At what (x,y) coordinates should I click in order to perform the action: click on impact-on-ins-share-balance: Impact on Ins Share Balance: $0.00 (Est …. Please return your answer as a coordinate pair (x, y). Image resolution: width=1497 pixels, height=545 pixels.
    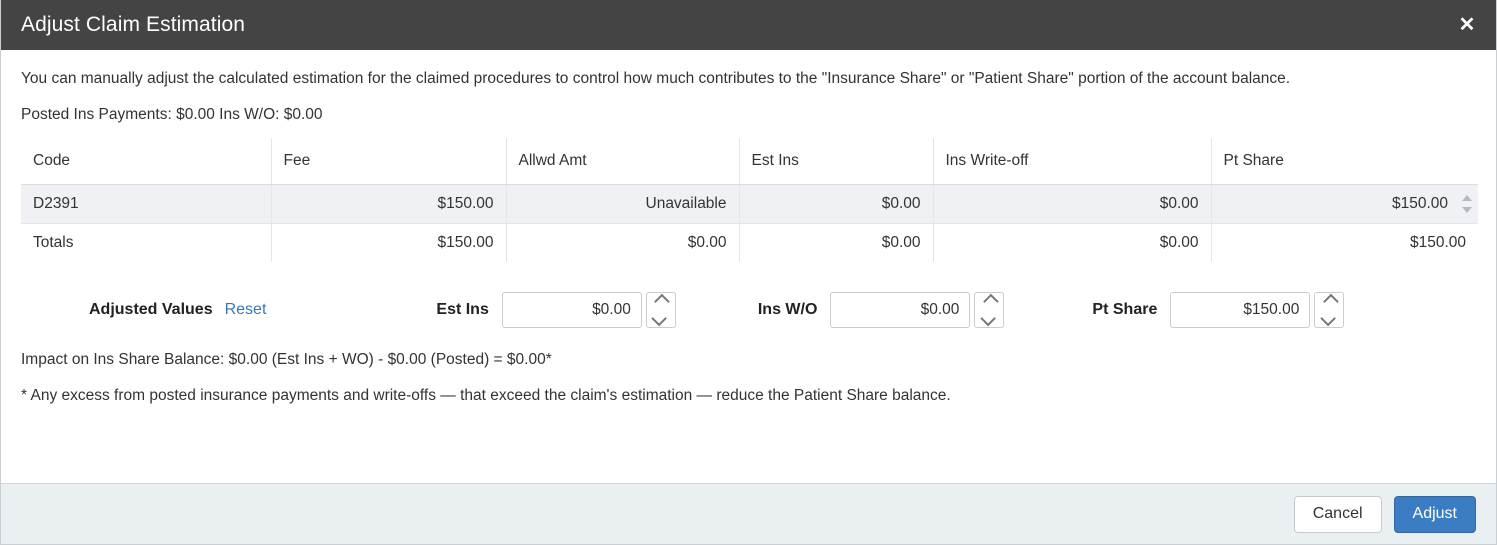
    Looking at the image, I should click on (286, 360).